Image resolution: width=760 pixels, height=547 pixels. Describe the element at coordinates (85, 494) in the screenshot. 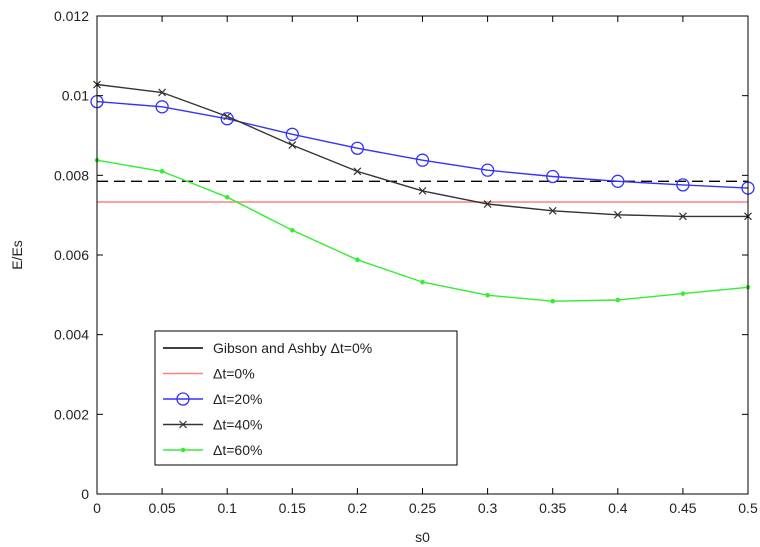

I see `y-tick-label: 0` at that location.